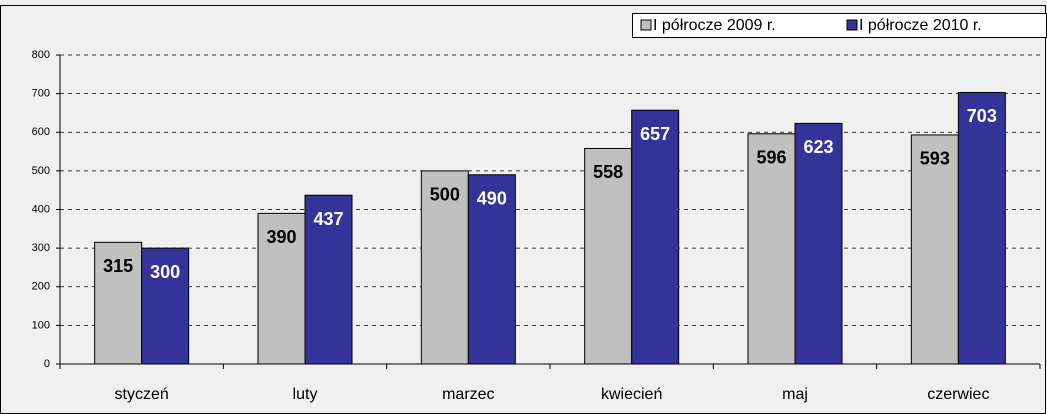 This screenshot has height=414, width=1047. Describe the element at coordinates (118, 266) in the screenshot. I see `data-label: 315` at that location.